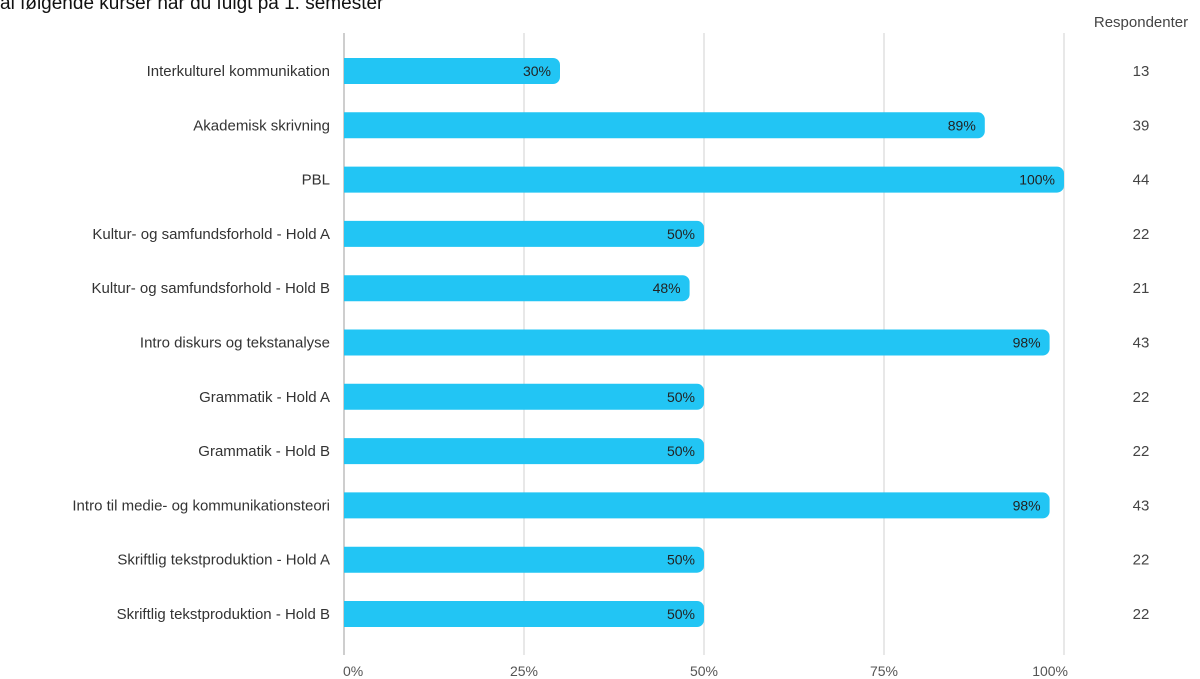 The height and width of the screenshot is (679, 1200). What do you see at coordinates (524, 671) in the screenshot?
I see `x-tick-label: 25%` at bounding box center [524, 671].